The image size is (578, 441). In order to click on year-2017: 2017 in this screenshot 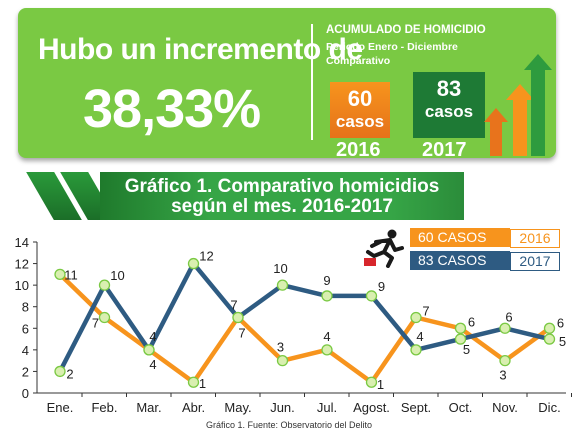, I will do `click(444, 150)`.